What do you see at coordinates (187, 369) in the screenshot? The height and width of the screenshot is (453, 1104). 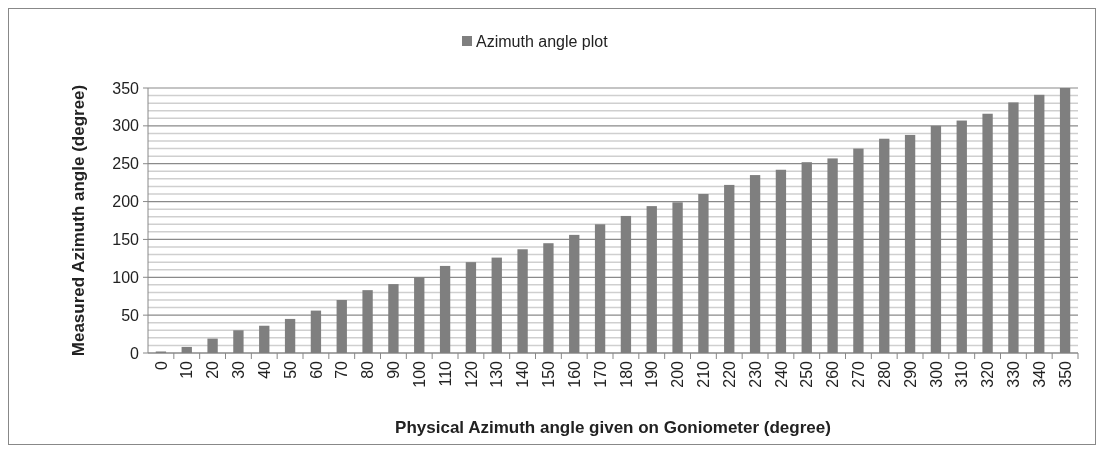 I see `x-tick-label: 10` at bounding box center [187, 369].